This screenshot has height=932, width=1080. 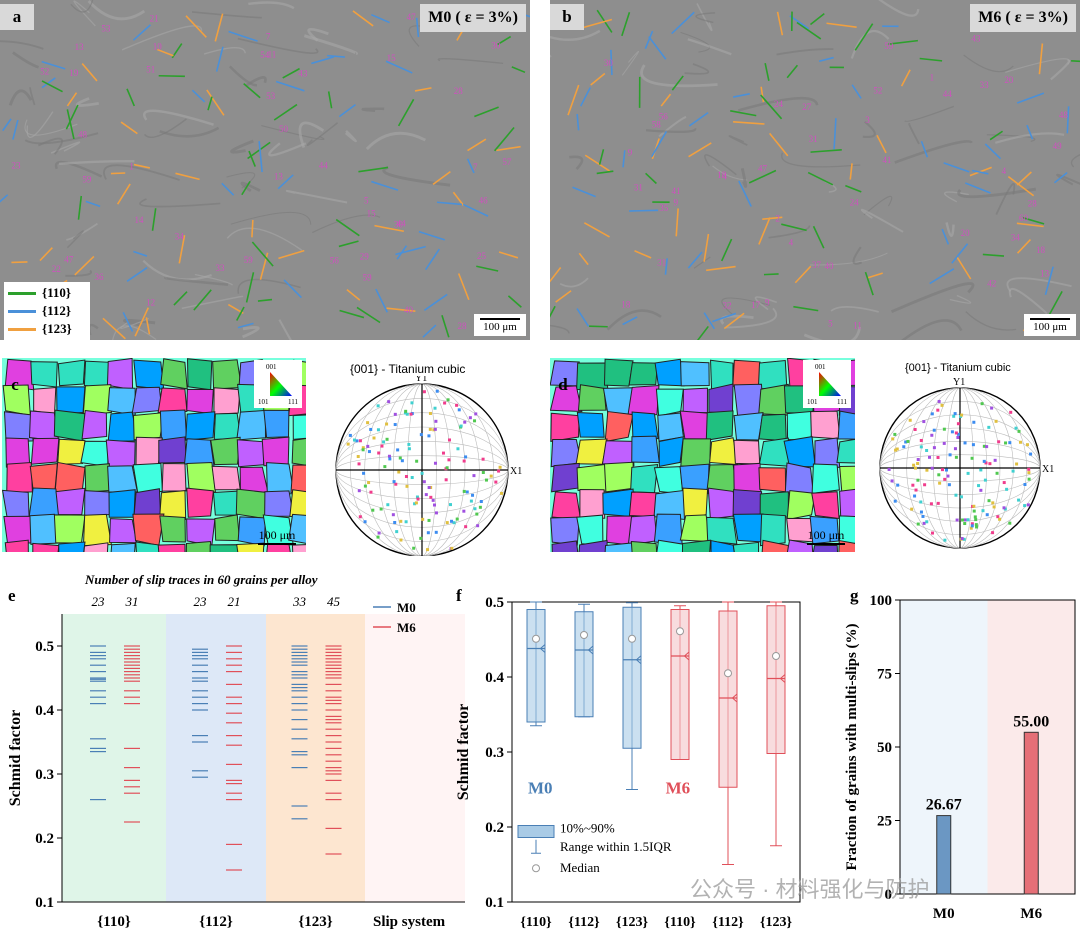 I want to click on panel-label-g: g, so click(x=854, y=595).